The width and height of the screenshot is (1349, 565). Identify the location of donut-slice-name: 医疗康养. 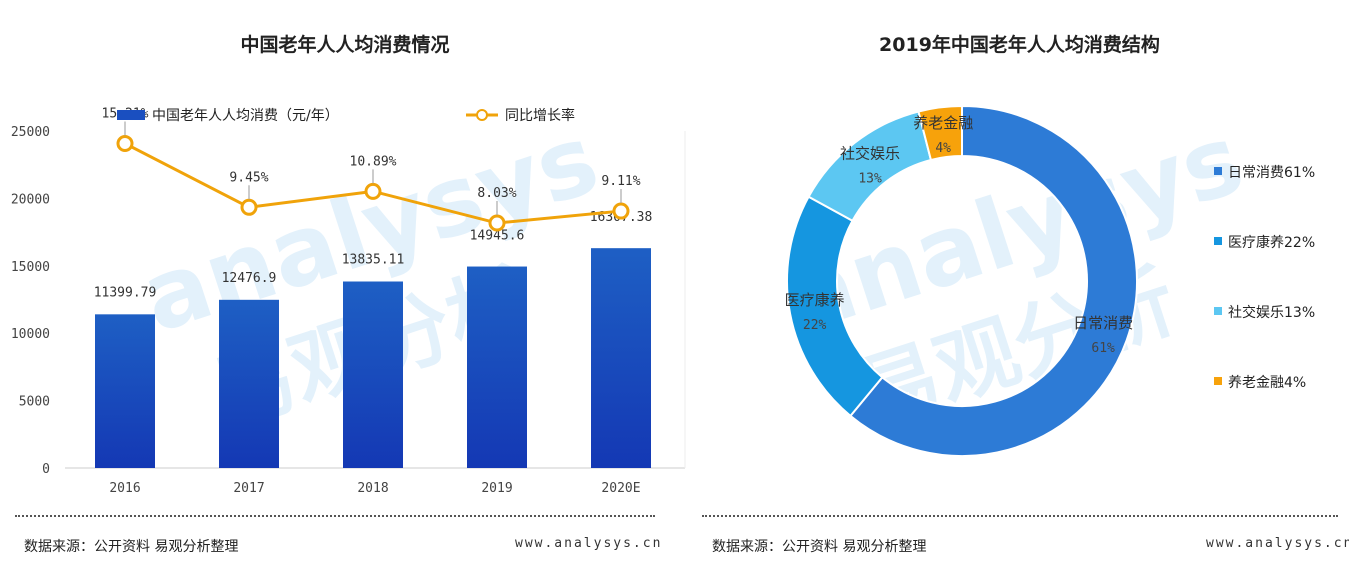
(815, 300).